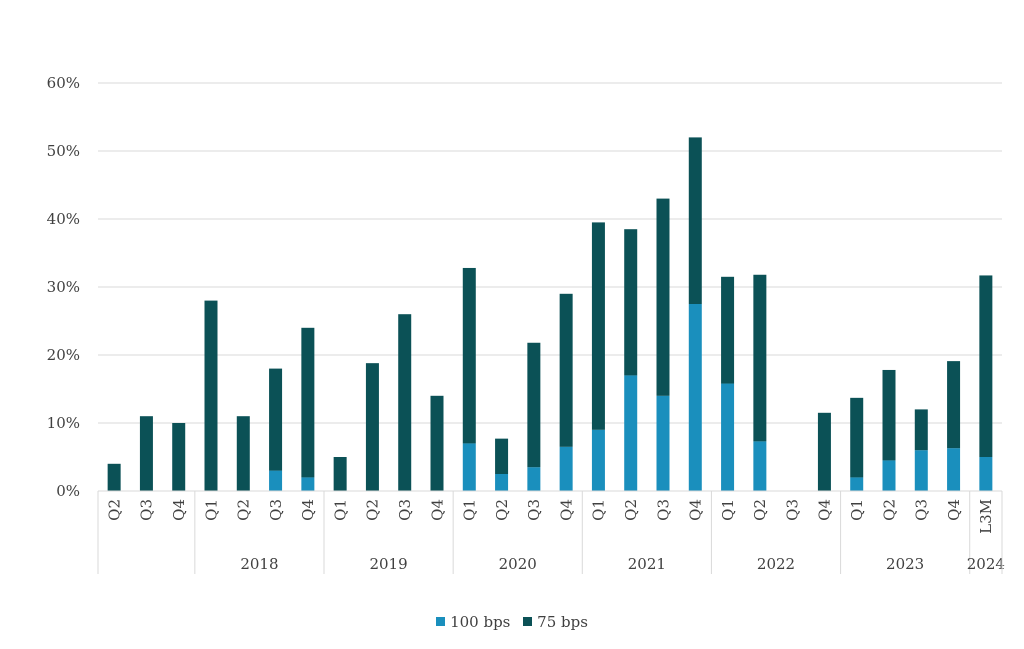  What do you see at coordinates (986, 516) in the screenshot?
I see `x-tick-label: L3M` at bounding box center [986, 516].